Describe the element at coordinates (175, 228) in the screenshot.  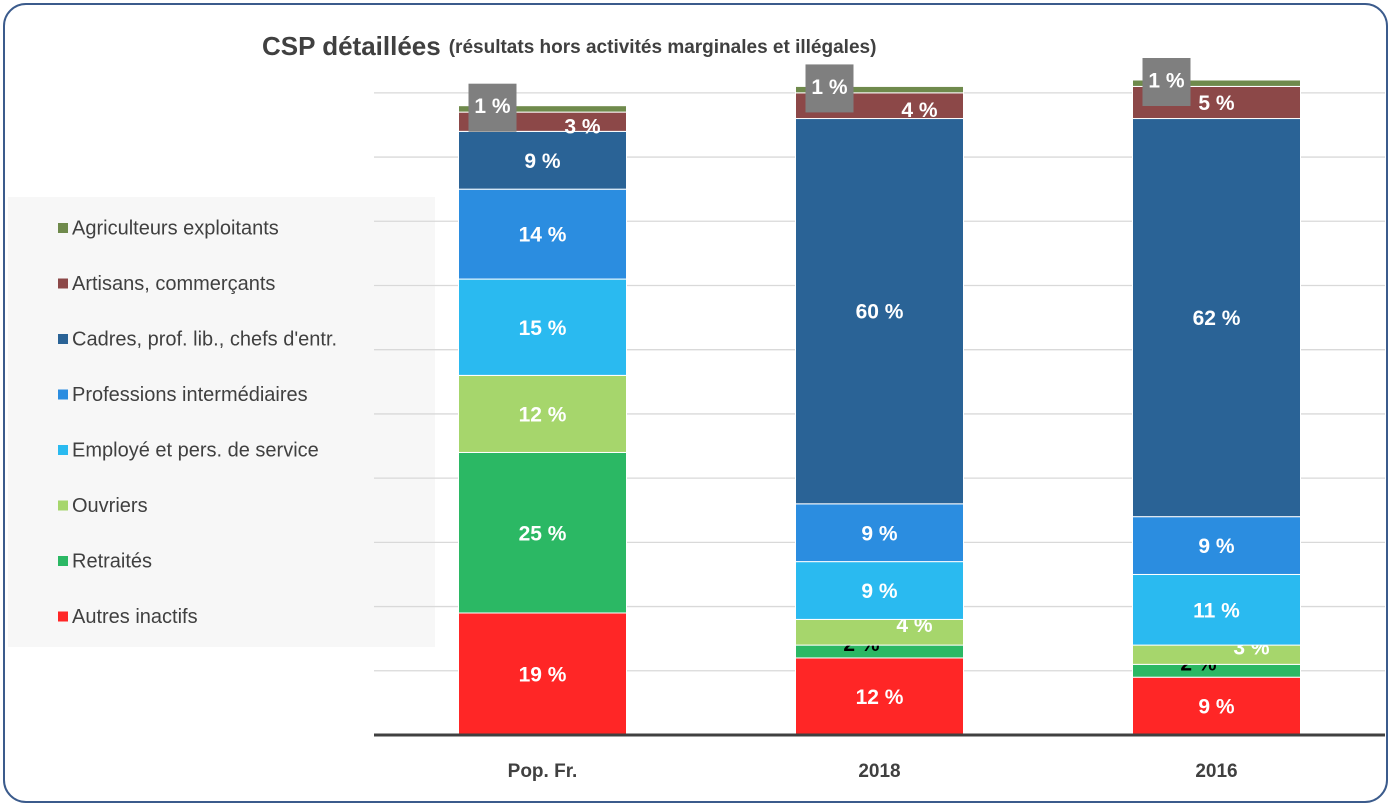
I see `legend-label: Agriculteurs exploitants` at that location.